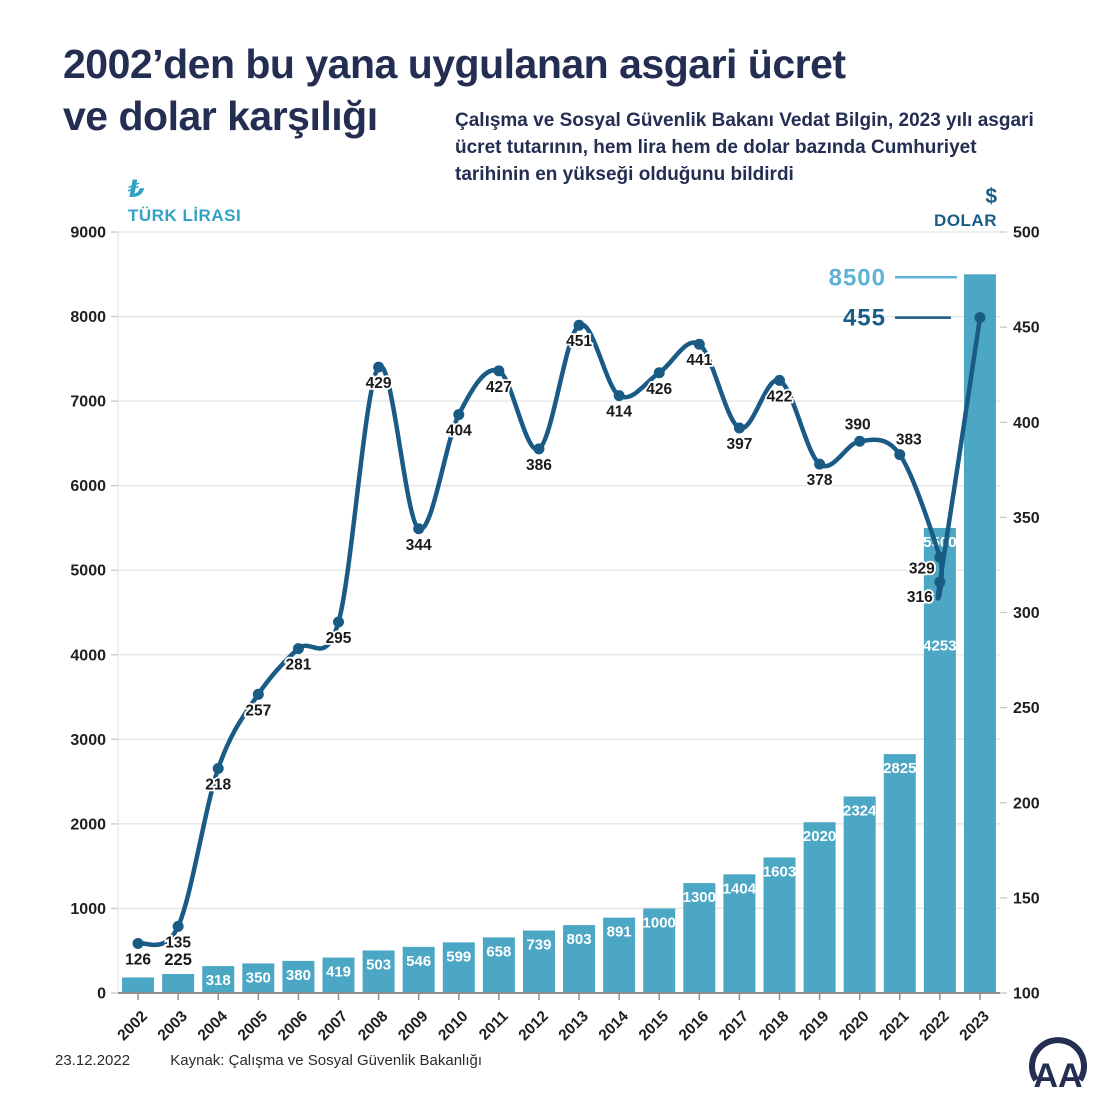  Describe the element at coordinates (258, 977) in the screenshot. I see `bar-label-2005: 350` at that location.